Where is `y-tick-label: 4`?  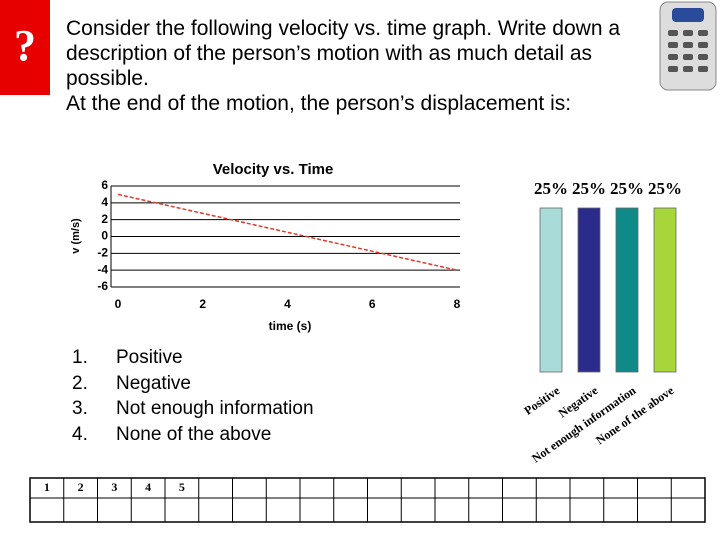
y-tick-label: 4 is located at coordinates (104, 202).